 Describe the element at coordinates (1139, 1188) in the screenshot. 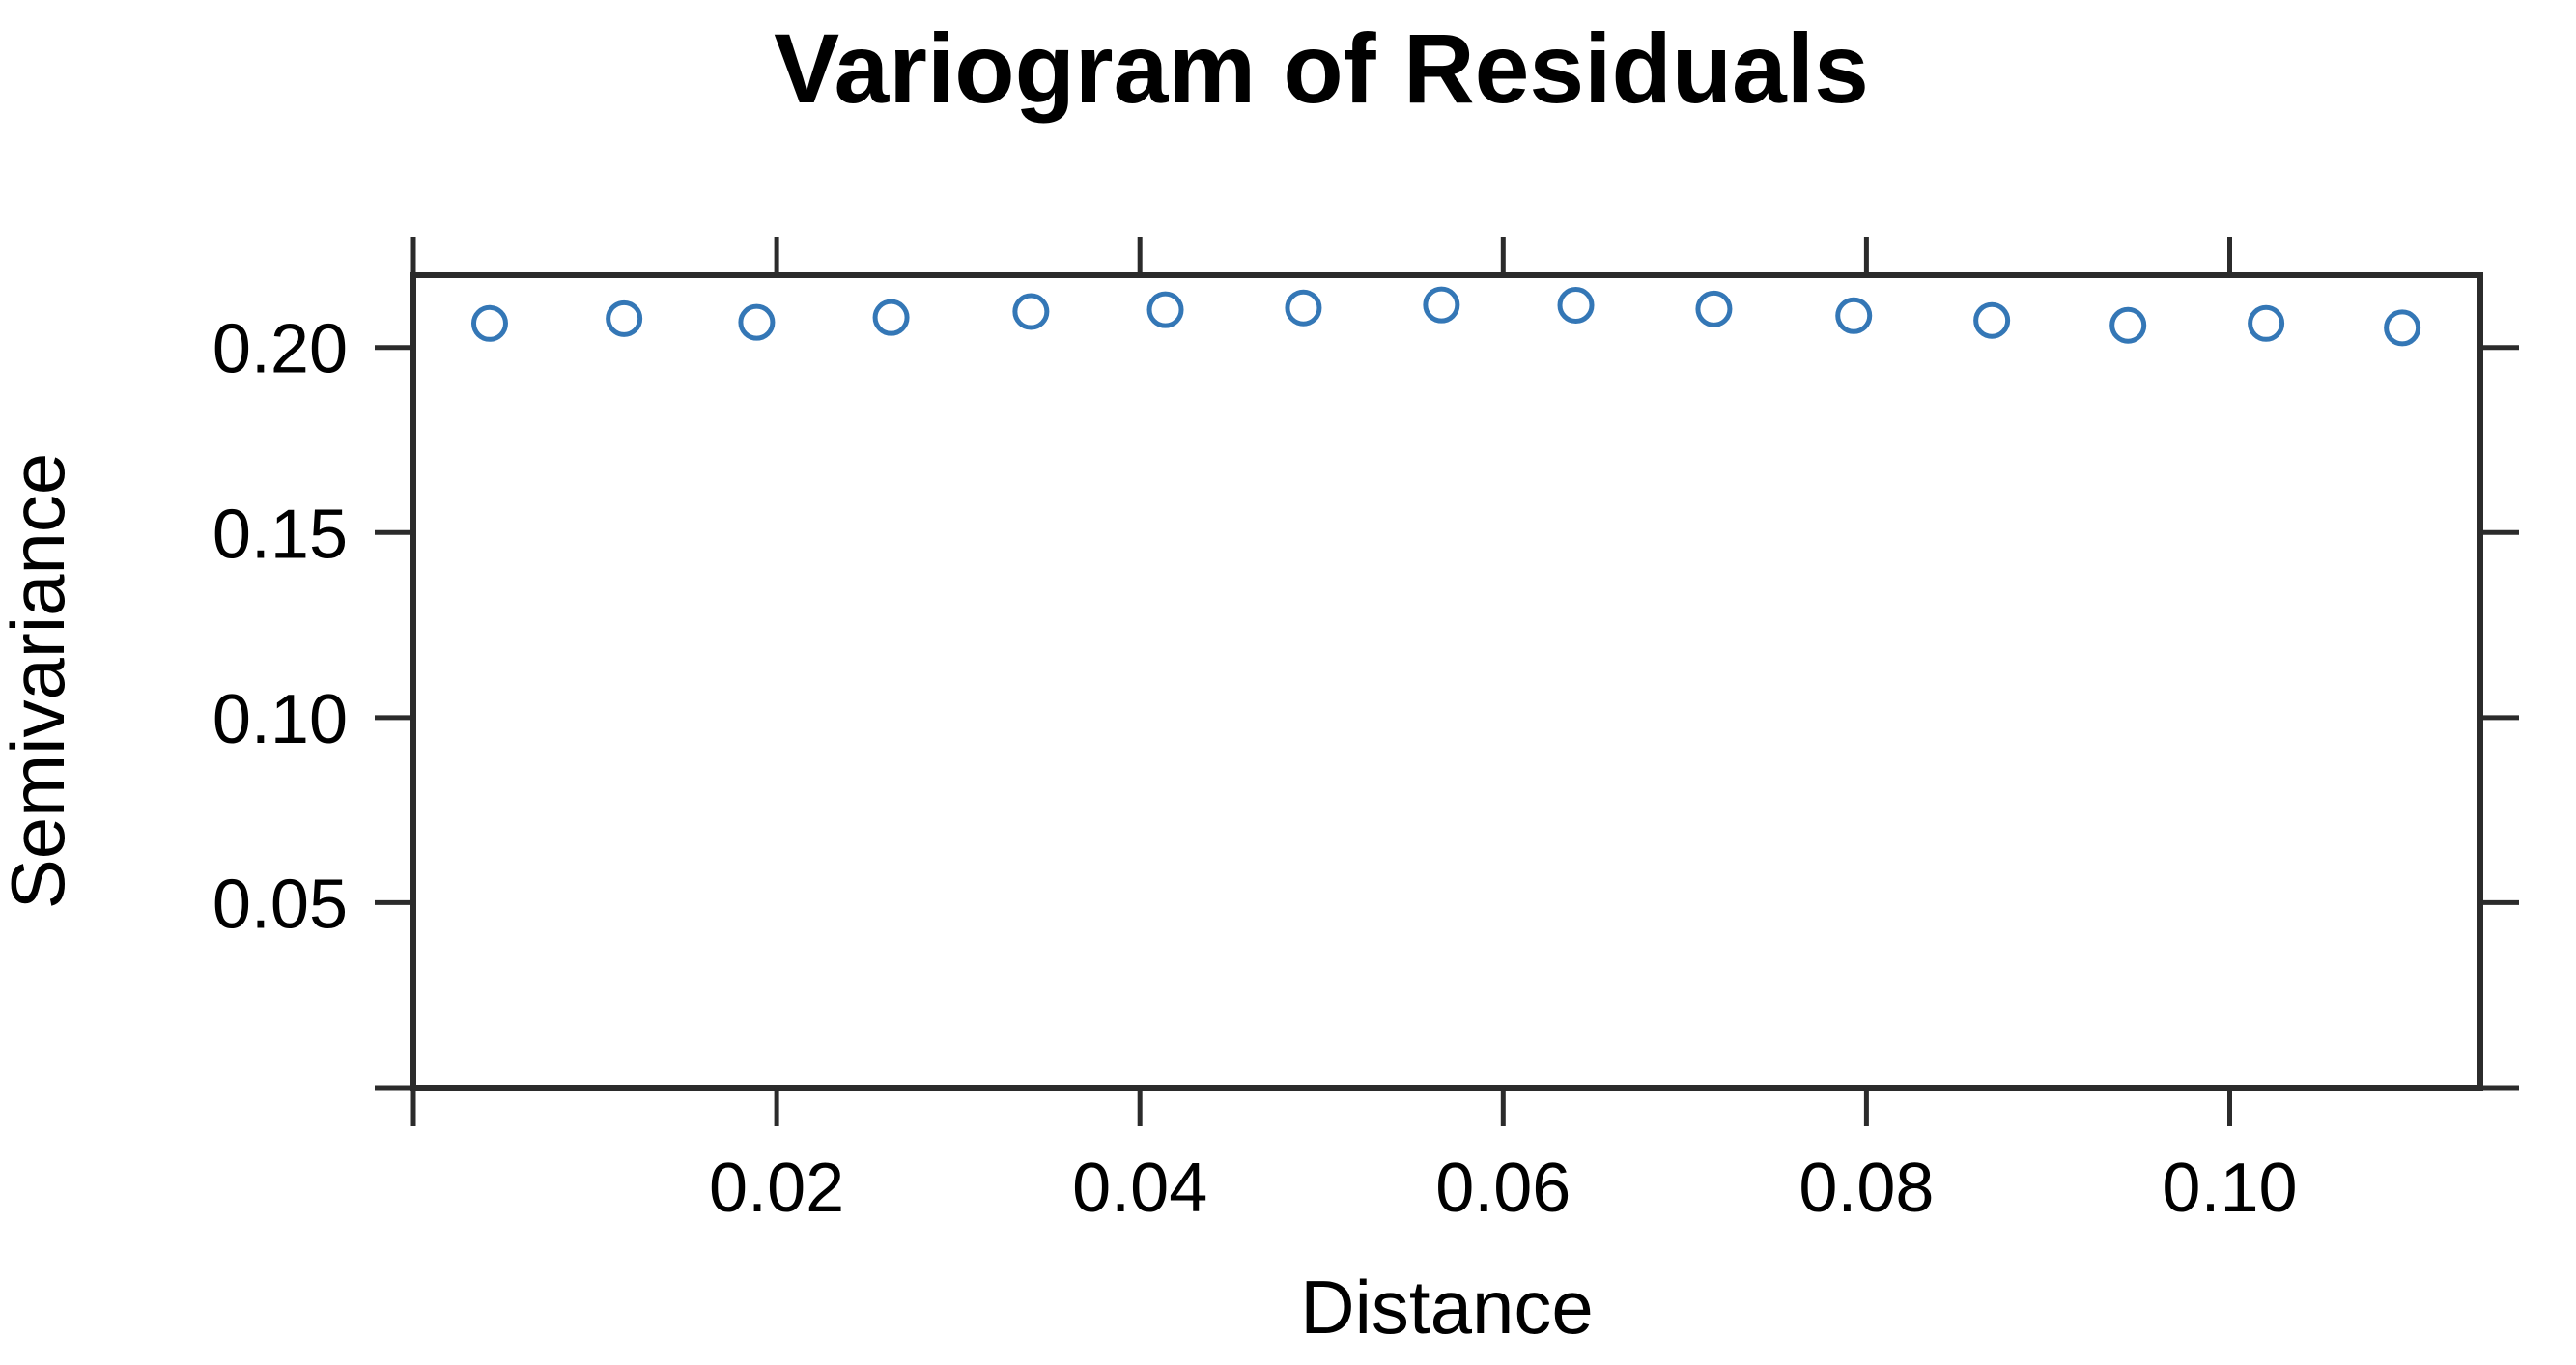

I see `x-tick-label: 0.04` at that location.